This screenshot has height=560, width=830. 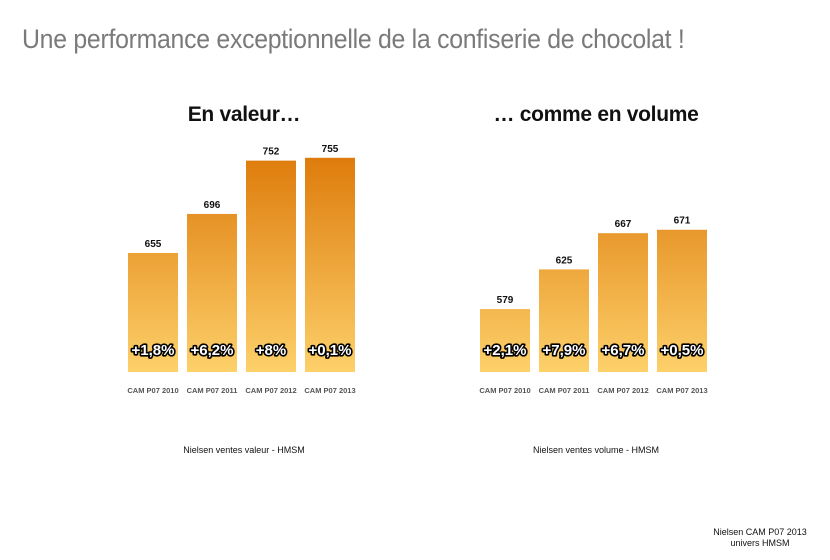 What do you see at coordinates (564, 260) in the screenshot?
I see `value-label: 625` at bounding box center [564, 260].